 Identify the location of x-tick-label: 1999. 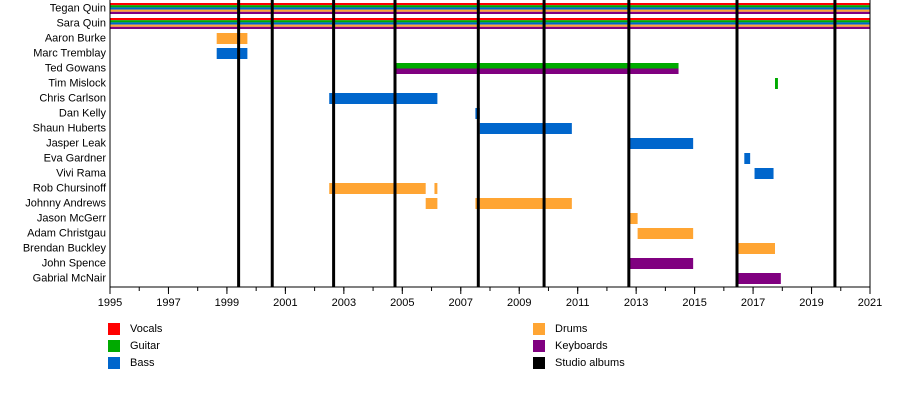
(227, 303).